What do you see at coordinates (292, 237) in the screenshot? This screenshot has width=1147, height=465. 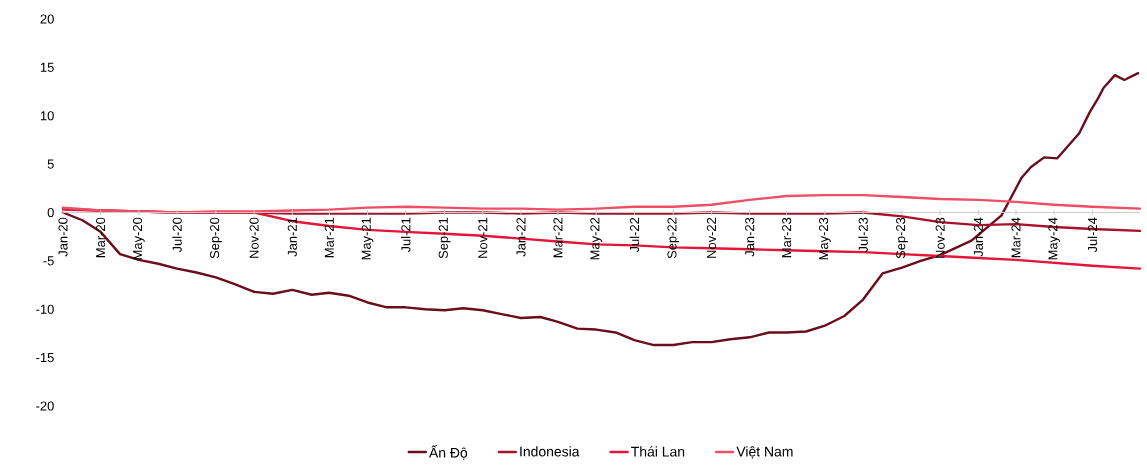 I see `x-tick-label: Jan-21` at bounding box center [292, 237].